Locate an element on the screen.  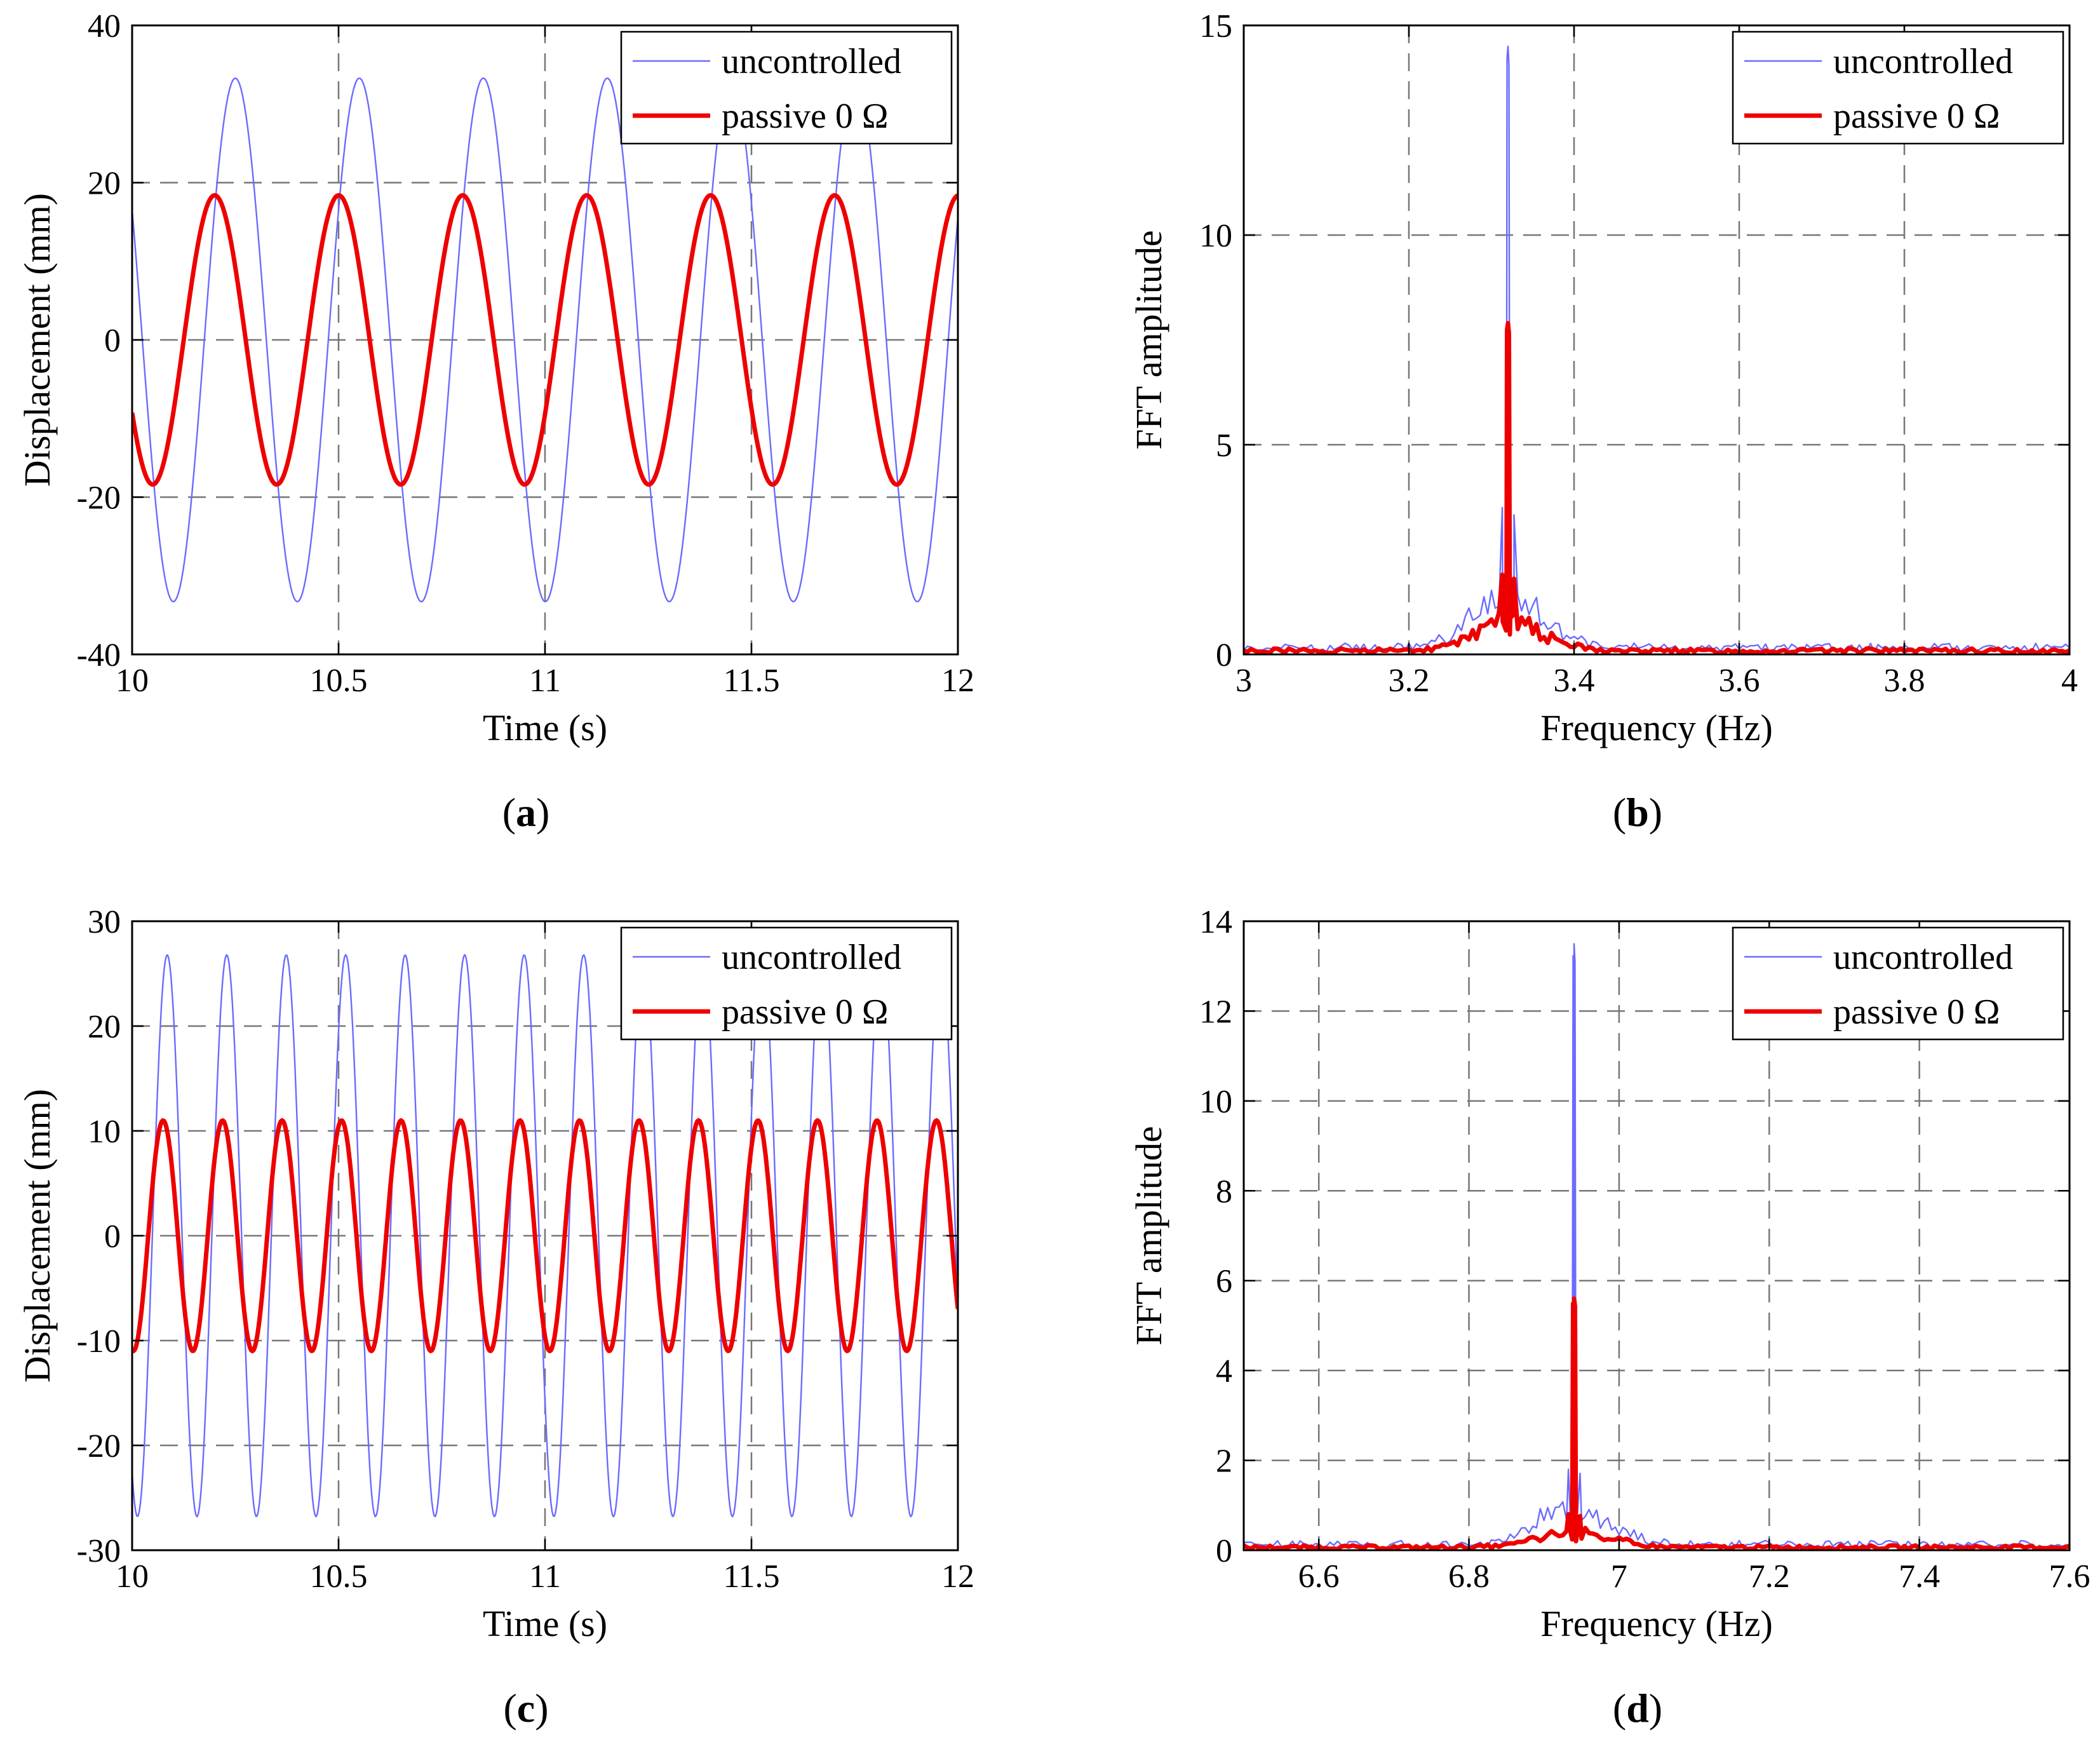
panel-caption: (a) is located at coordinates (526, 812).